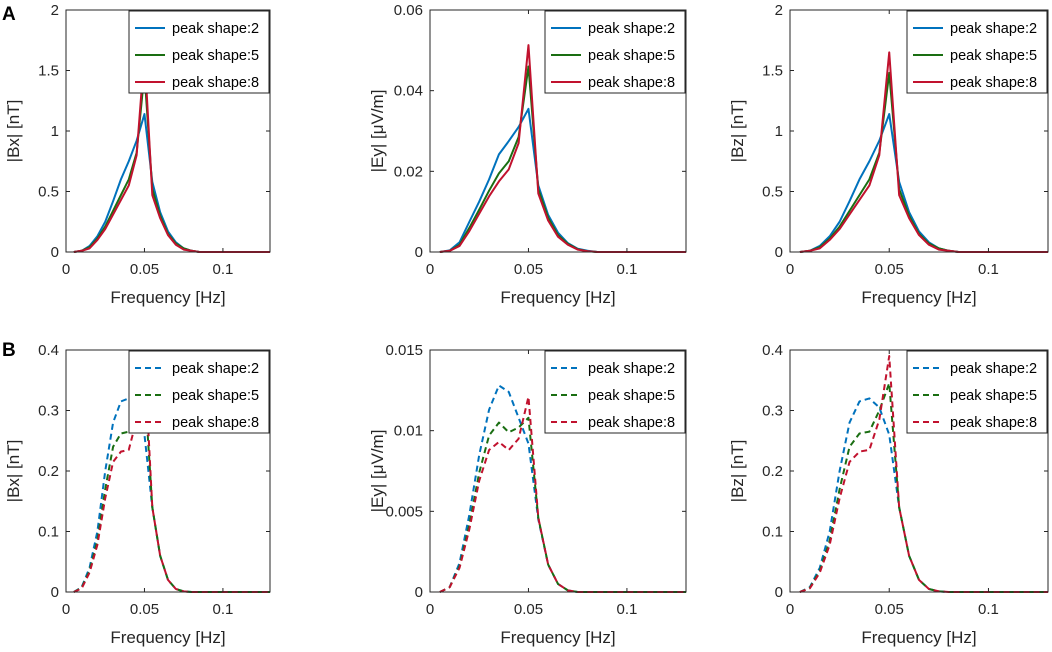 The height and width of the screenshot is (652, 1052). I want to click on y-tick-label: 0.01, so click(408, 431).